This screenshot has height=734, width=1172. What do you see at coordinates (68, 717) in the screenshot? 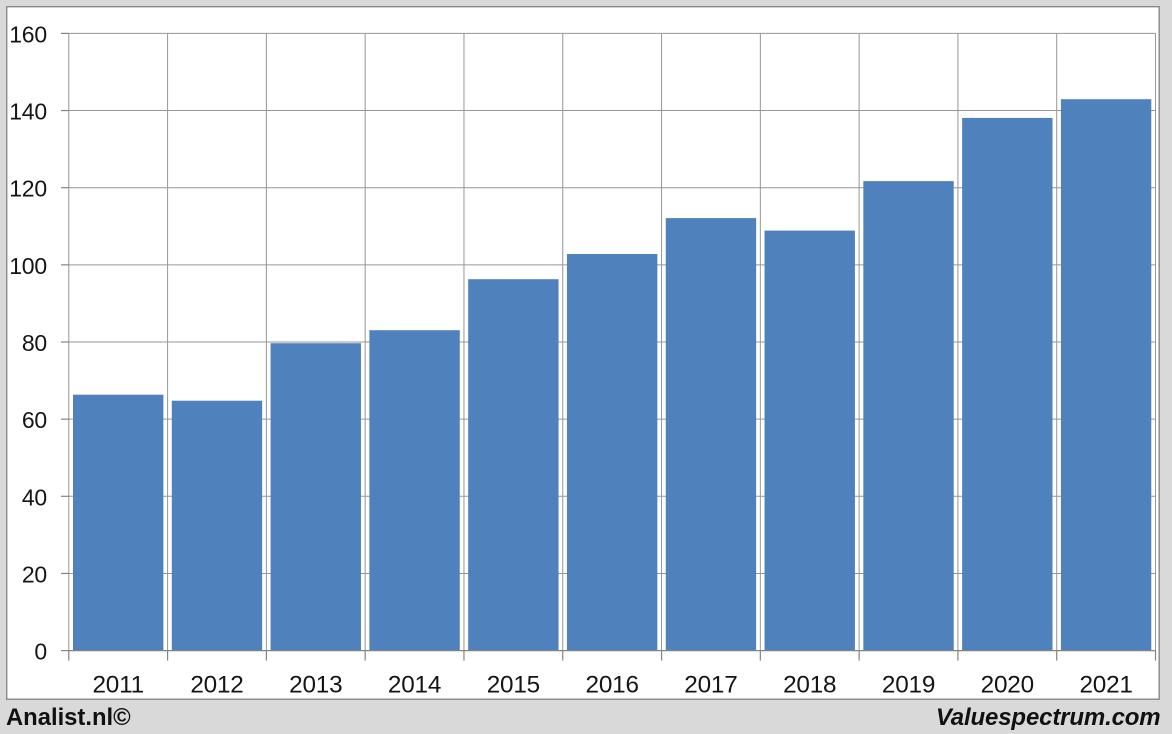
I see `svg-text: Analist.nl©` at bounding box center [68, 717].